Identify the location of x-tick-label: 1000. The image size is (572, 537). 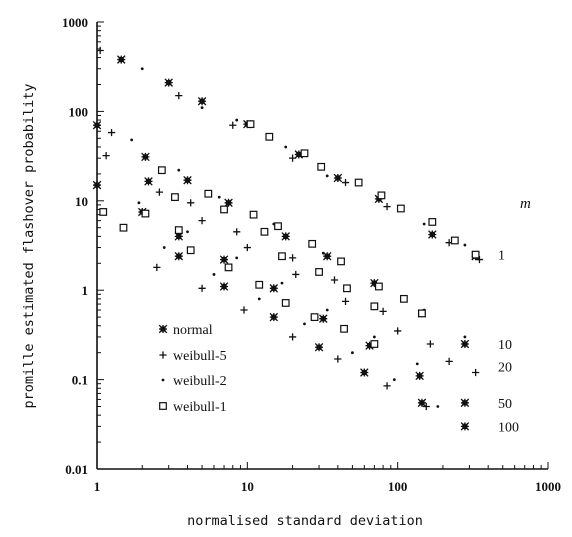
(548, 486).